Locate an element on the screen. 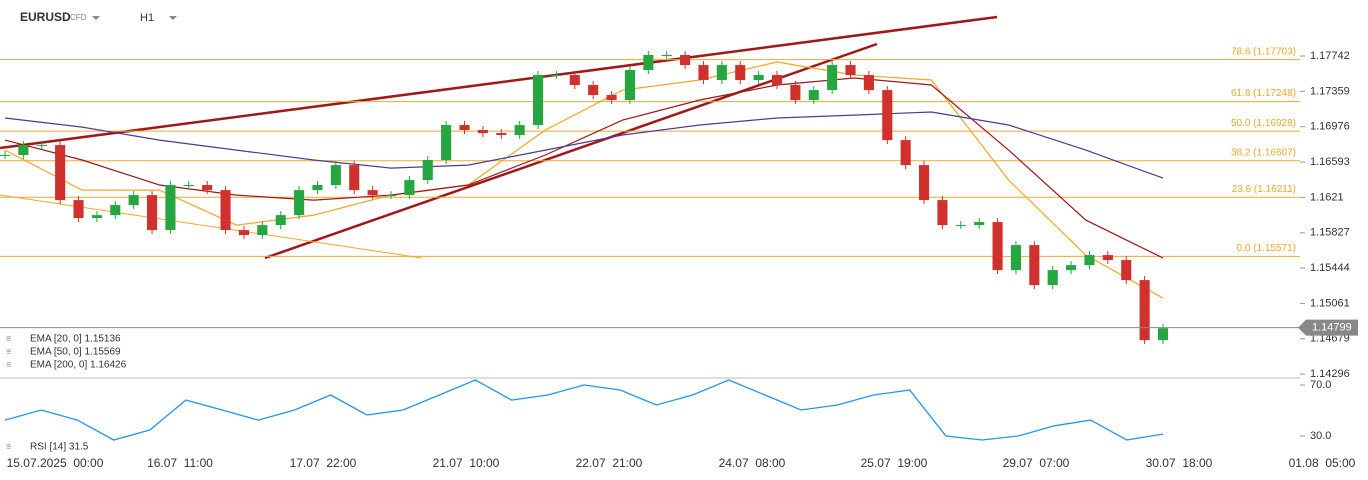 The height and width of the screenshot is (480, 1368). fib-label: 38.2 (1.16607) is located at coordinates (1263, 152).